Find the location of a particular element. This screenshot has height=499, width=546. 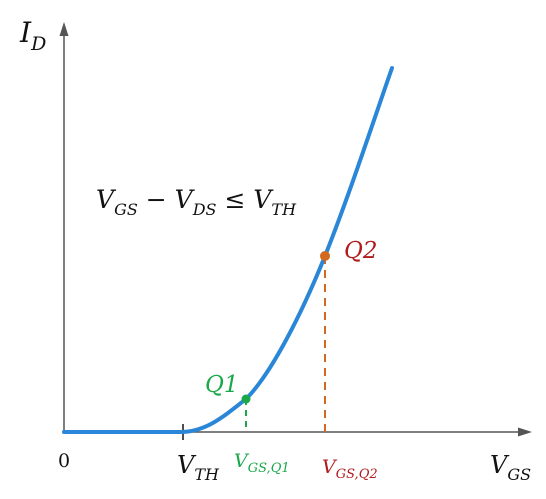

x-axis-arrow is located at coordinates (525, 432).